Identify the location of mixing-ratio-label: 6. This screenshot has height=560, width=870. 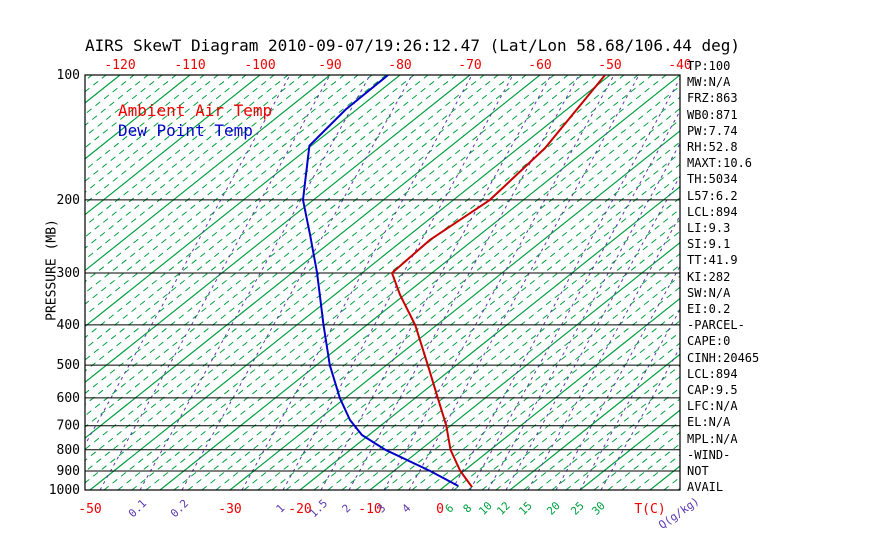
(450, 509).